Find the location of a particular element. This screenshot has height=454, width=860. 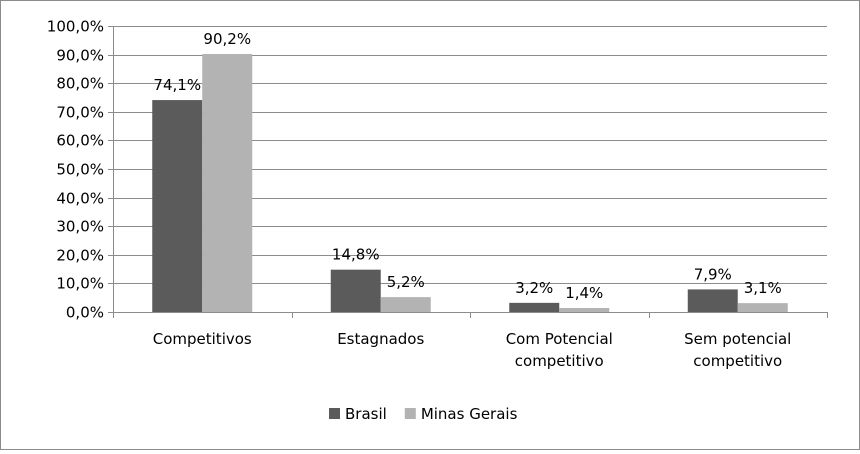

data-label: 14,8% is located at coordinates (356, 255).